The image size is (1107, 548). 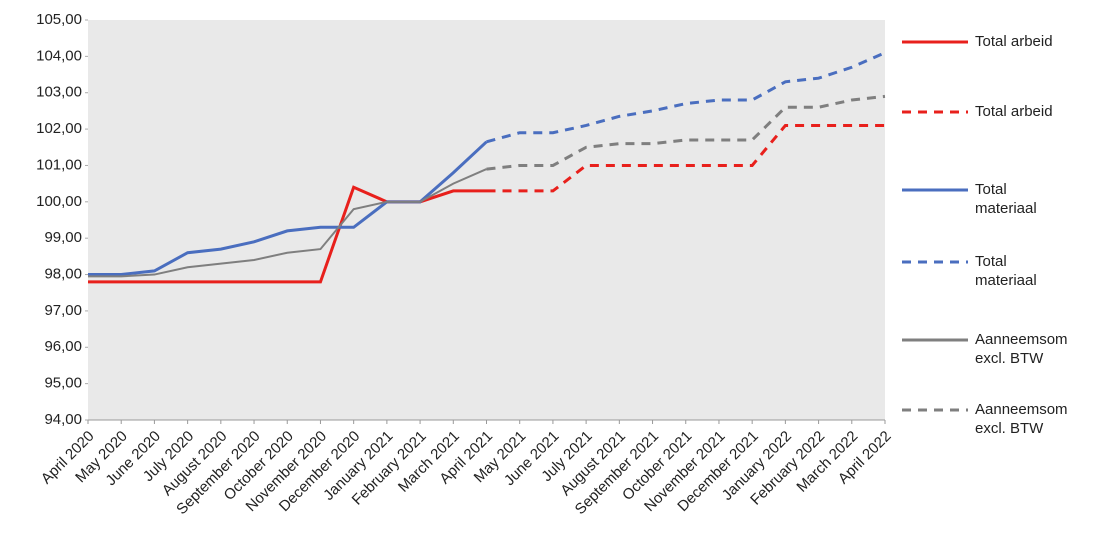 What do you see at coordinates (63, 274) in the screenshot?
I see `y-tick-label: 98,00` at bounding box center [63, 274].